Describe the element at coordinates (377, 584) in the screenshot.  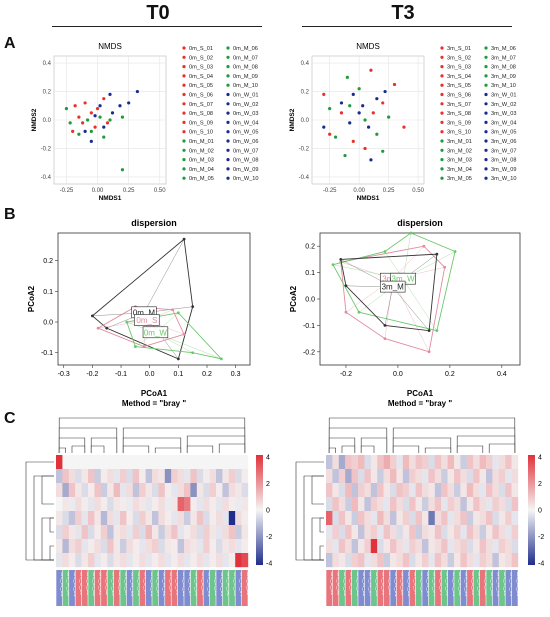
I see `heatmap-column-label: 3m_M_06` at that location.